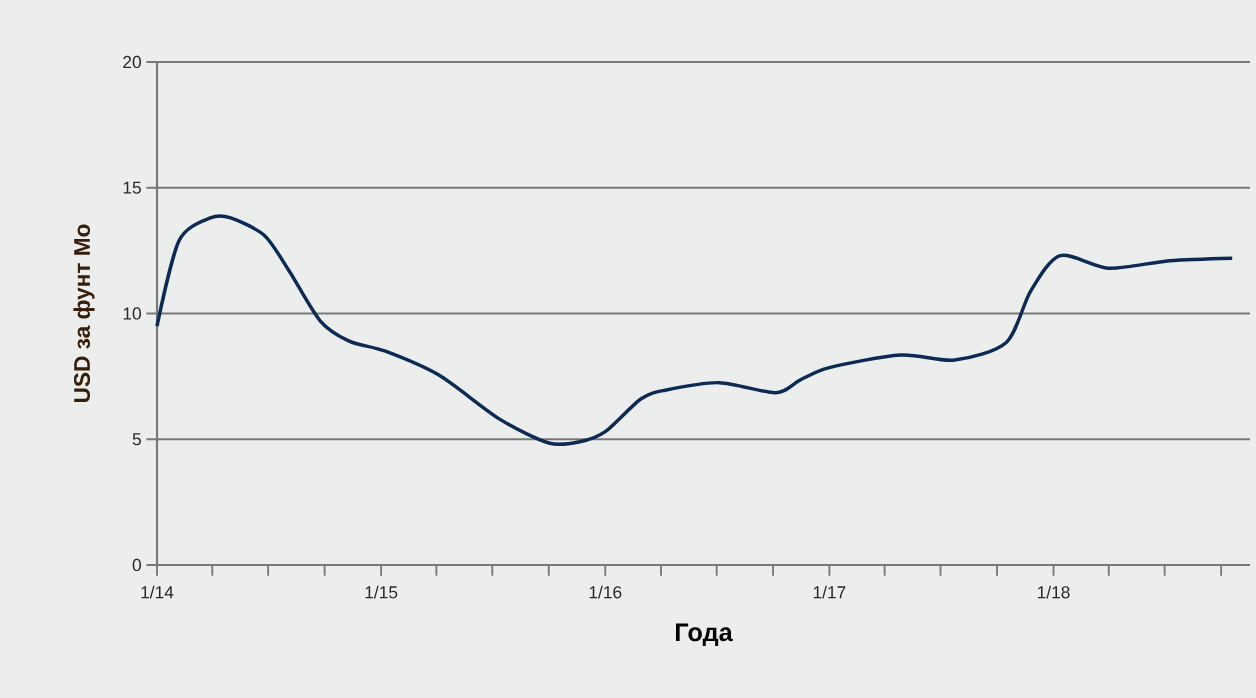 This screenshot has width=1256, height=698. What do you see at coordinates (157, 592) in the screenshot?
I see `x-tick-label: 1/14` at bounding box center [157, 592].